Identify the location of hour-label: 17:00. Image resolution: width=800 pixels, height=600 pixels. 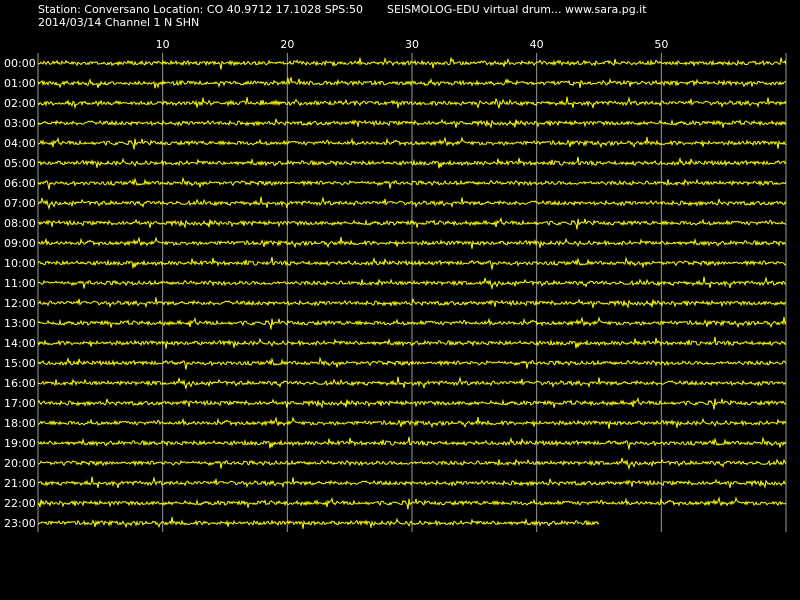
(20, 403).